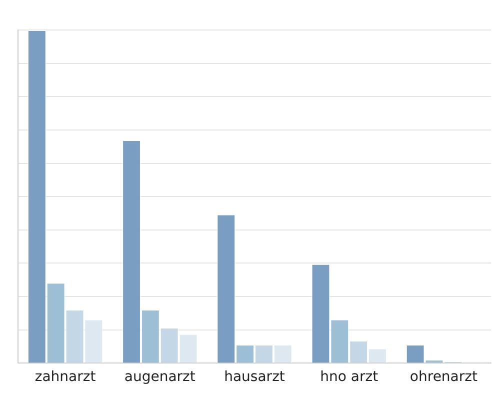  What do you see at coordinates (349, 377) in the screenshot?
I see `x-tick-label: hno arzt` at bounding box center [349, 377].